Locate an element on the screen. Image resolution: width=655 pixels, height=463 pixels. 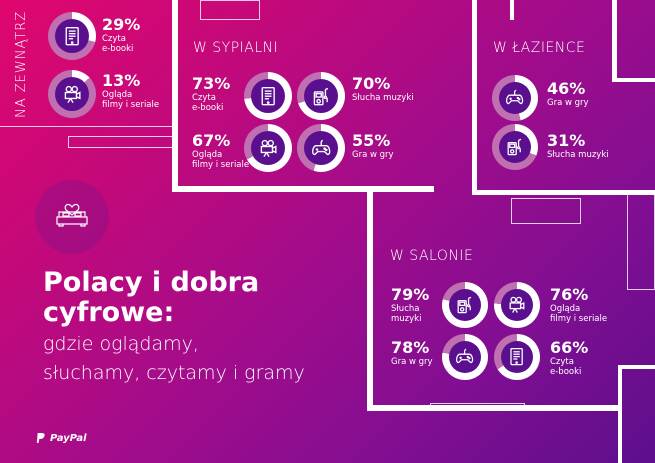
donut-outside-ebook is located at coordinates (72, 36).